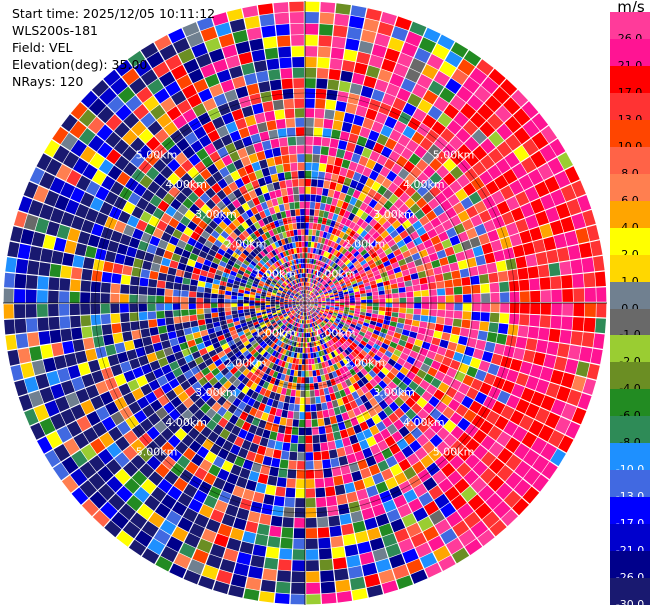 The height and width of the screenshot is (611, 650). I want to click on range-ring-label: 5.00km, so click(454, 155).